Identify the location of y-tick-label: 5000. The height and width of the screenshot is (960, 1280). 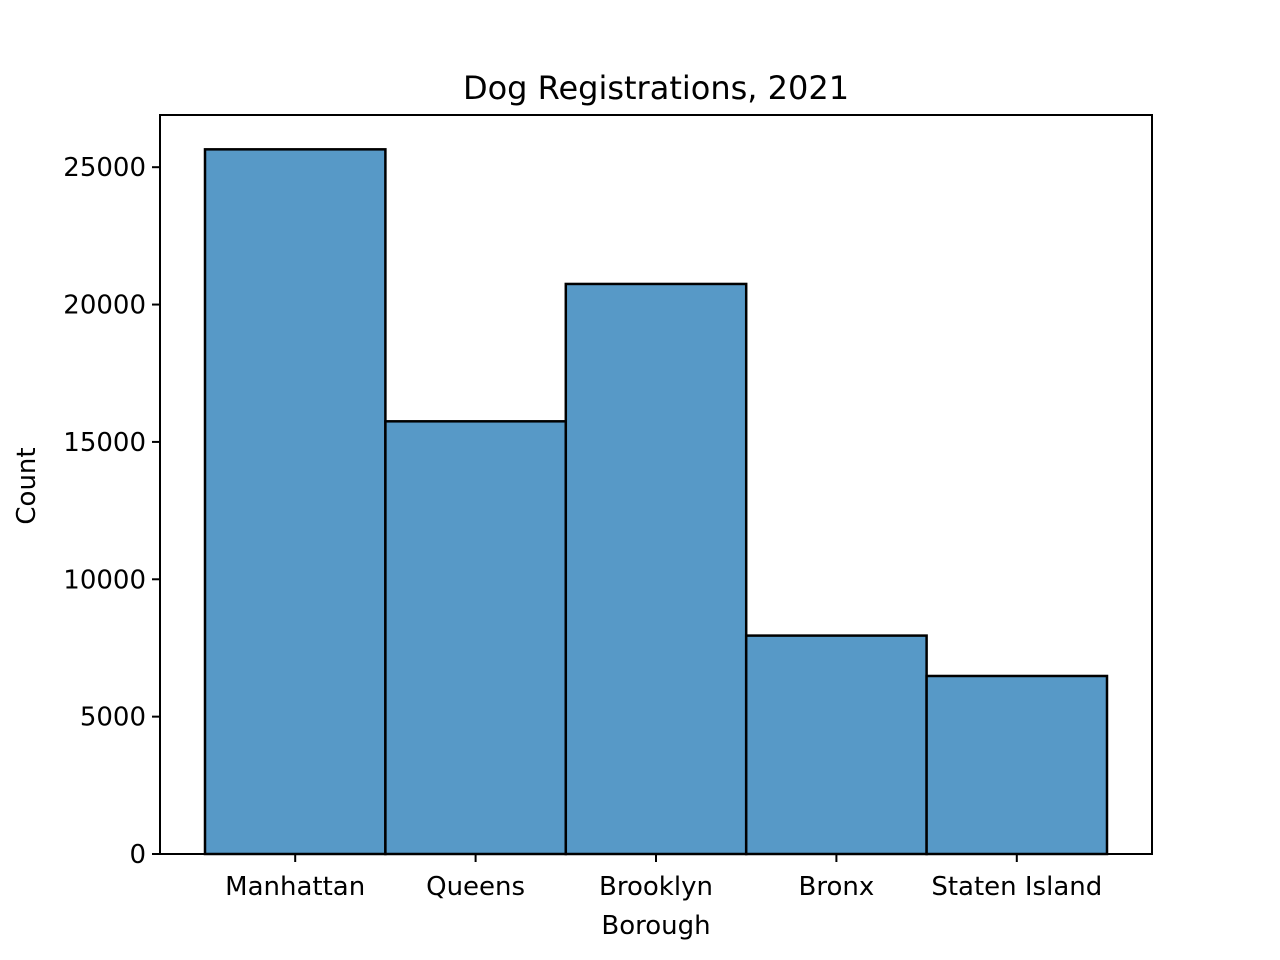
(113, 718).